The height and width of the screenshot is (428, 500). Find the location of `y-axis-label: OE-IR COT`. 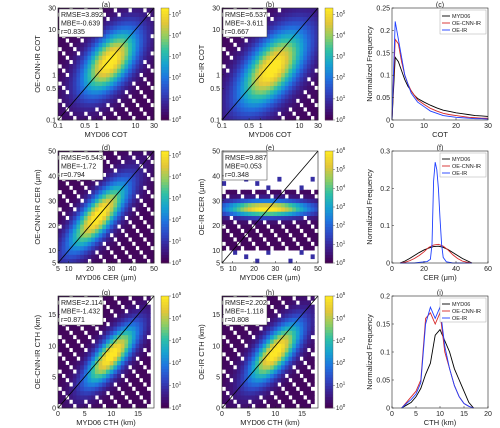

y-axis-label: OE-IR COT is located at coordinates (201, 63).